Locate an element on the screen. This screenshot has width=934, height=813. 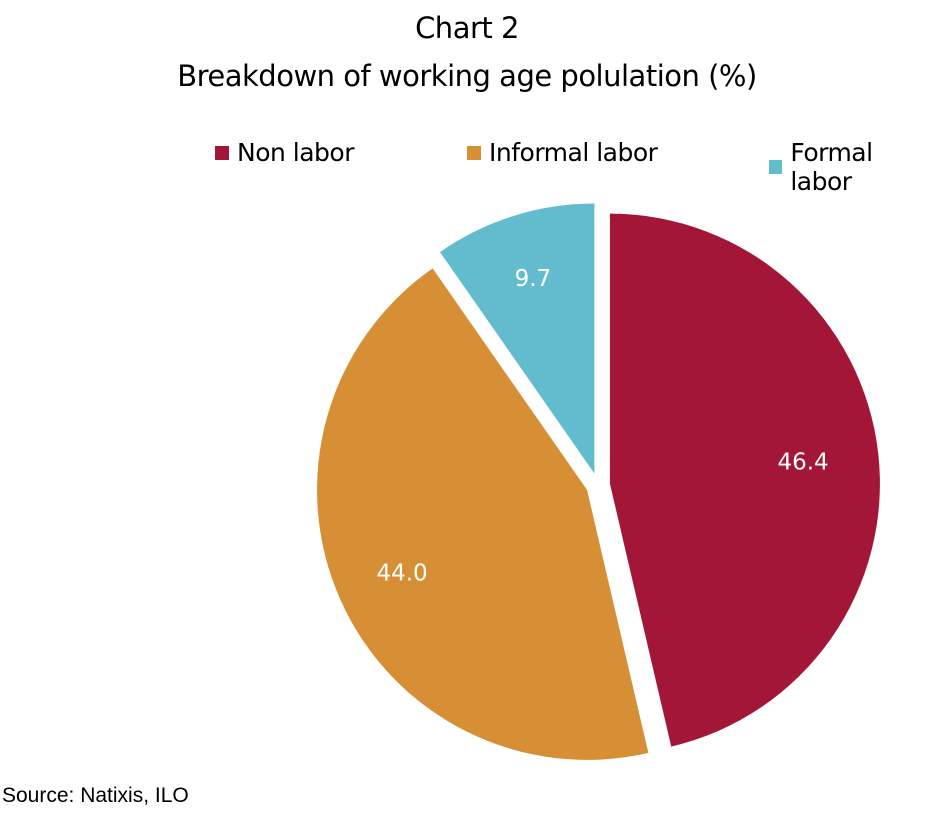
legend-swatch-informal-labor is located at coordinates (474, 152).